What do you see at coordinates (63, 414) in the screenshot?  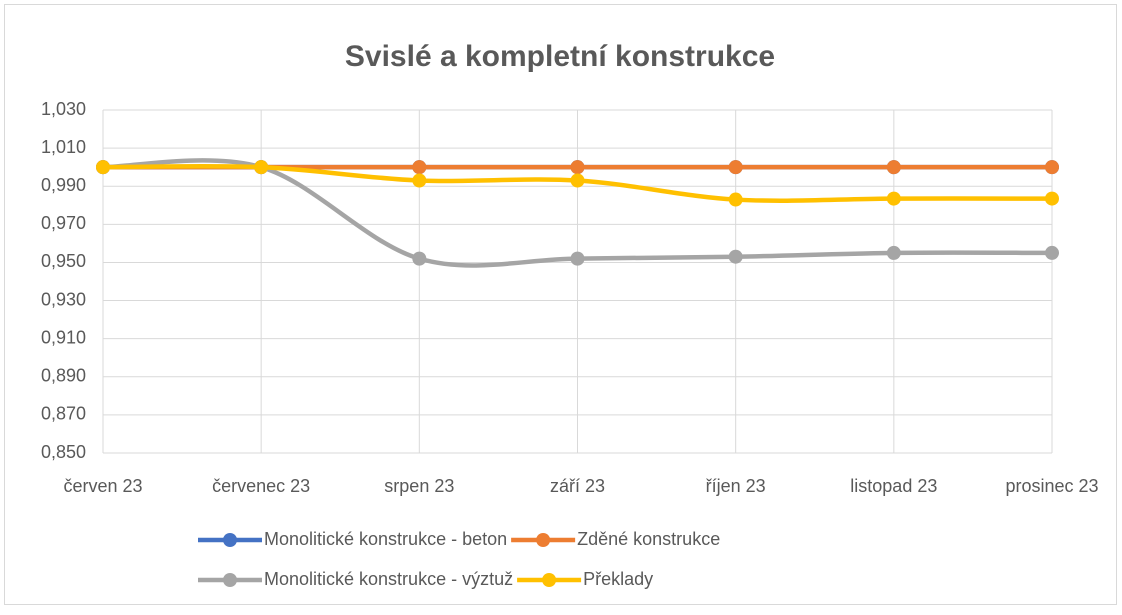 I see `y-tick-label: 0,870` at bounding box center [63, 414].